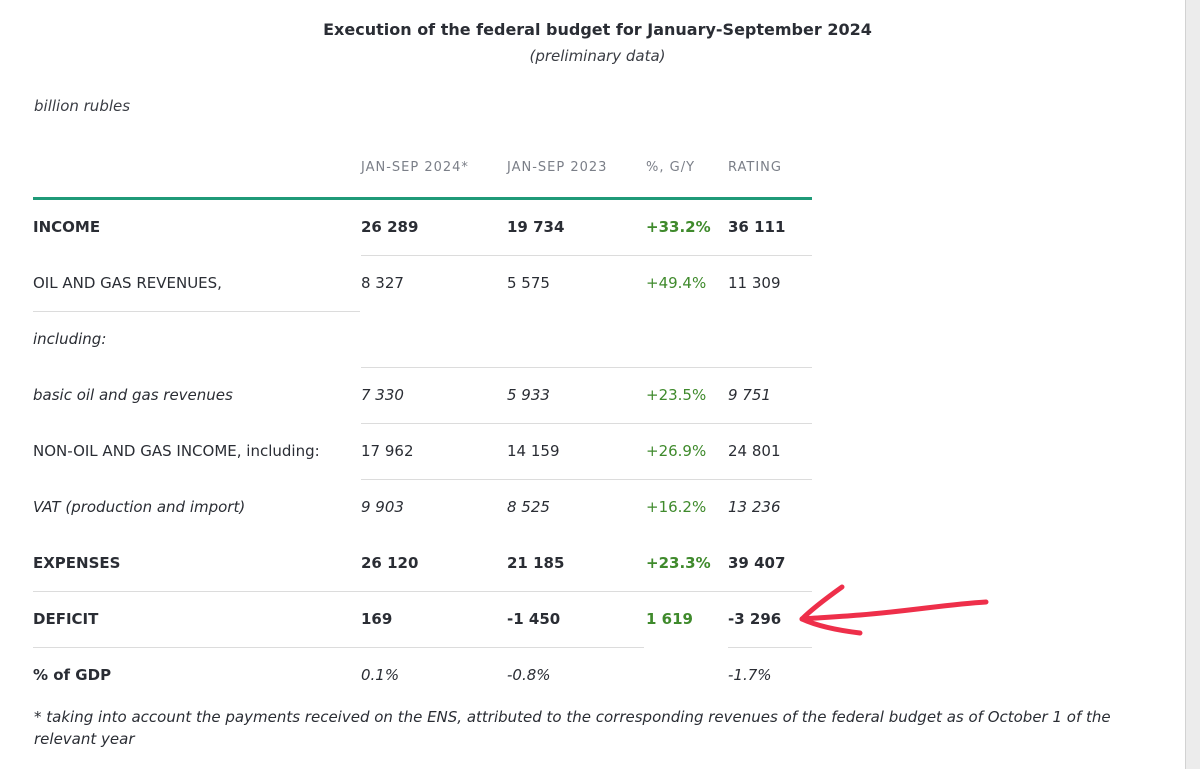 The height and width of the screenshot is (769, 1200). I want to click on table-row-pct-gdp: % of GDP 0.1% -0.8% -1.7%, so click(597, 676).